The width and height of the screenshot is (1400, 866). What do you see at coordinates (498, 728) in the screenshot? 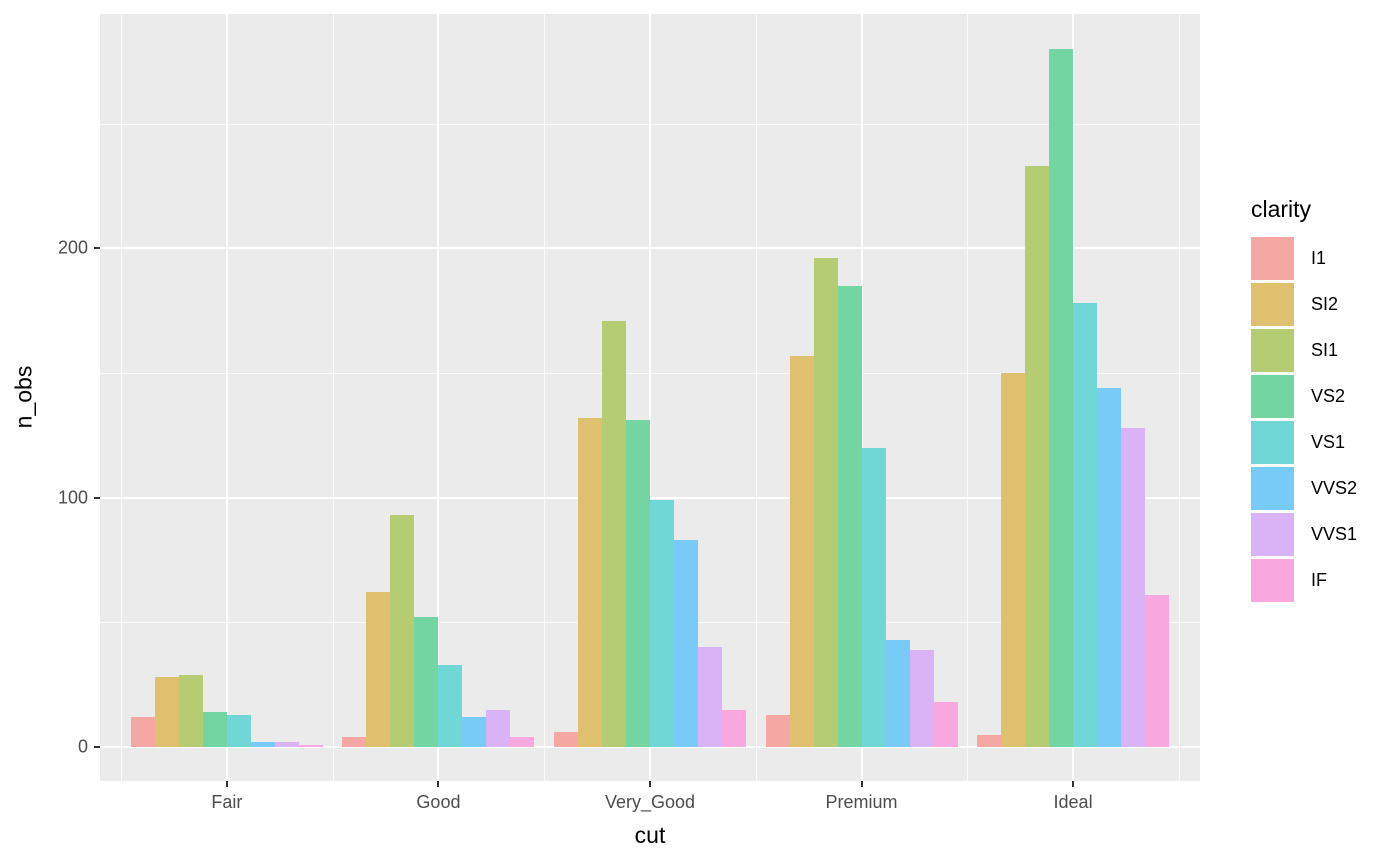
I see `bar-Good-VVS1` at bounding box center [498, 728].